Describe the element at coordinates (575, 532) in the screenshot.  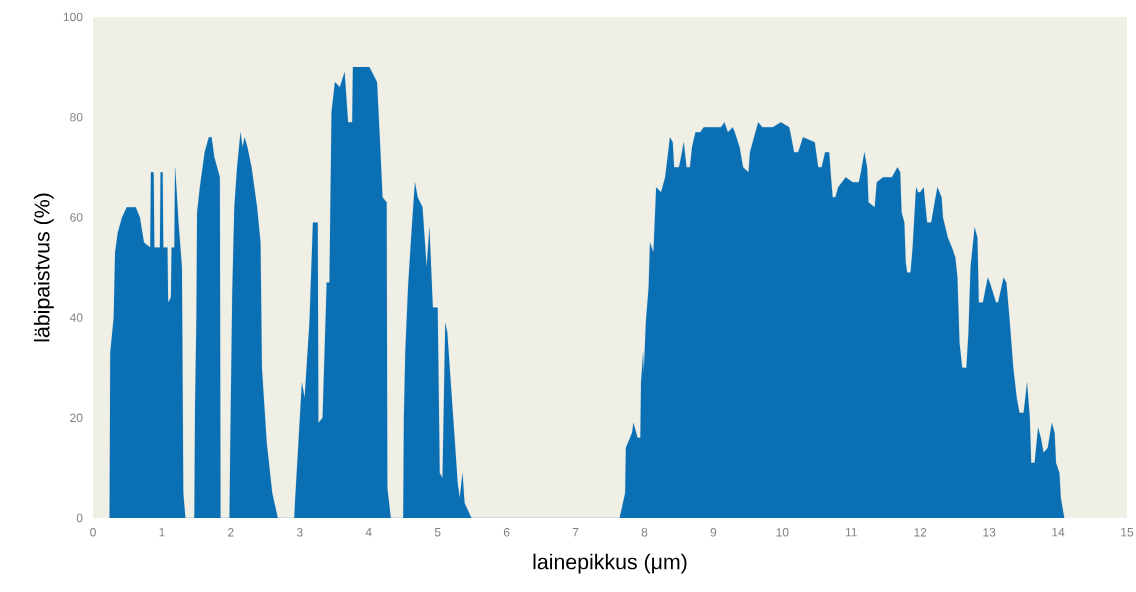
I see `x-tick-label: 7` at that location.